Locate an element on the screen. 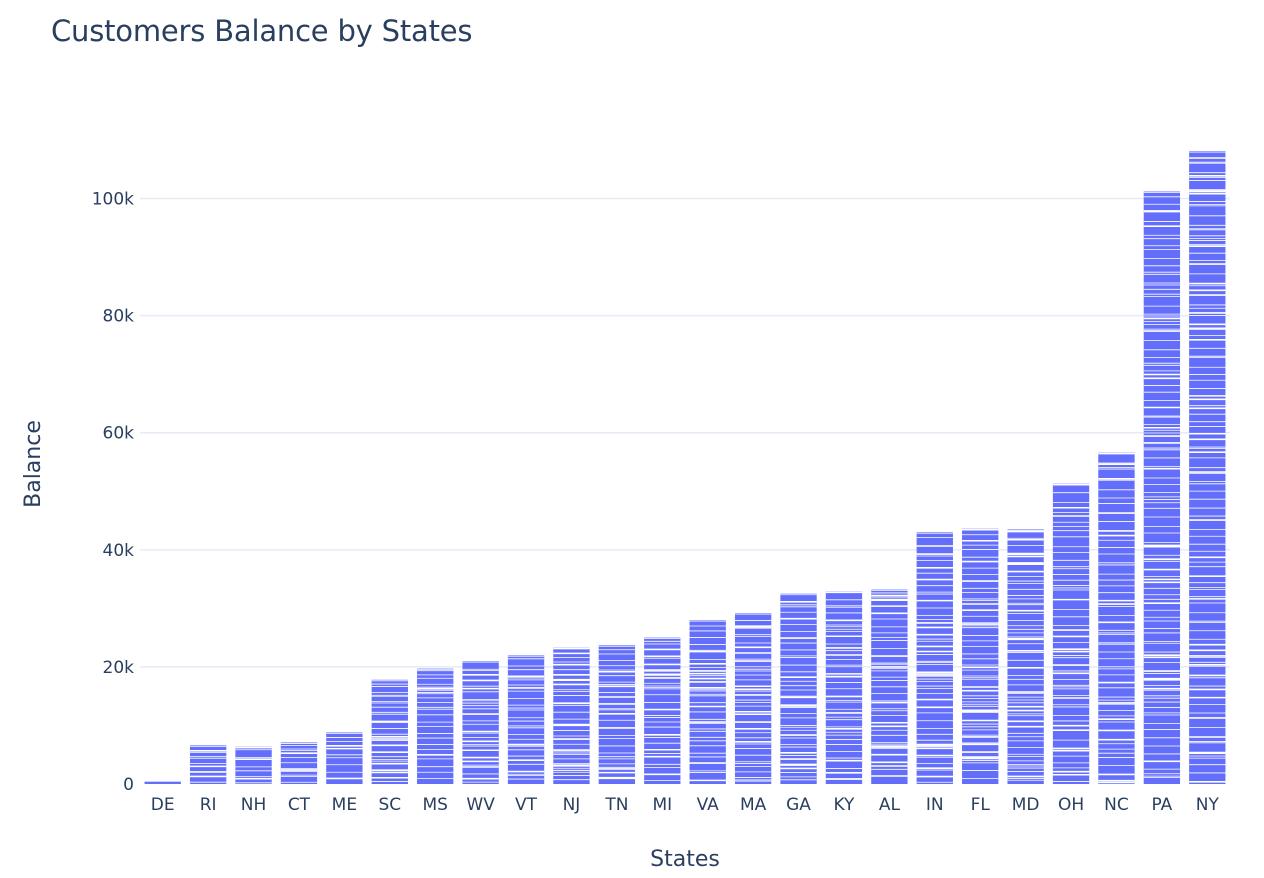  x-tick-label: DE is located at coordinates (163, 805).